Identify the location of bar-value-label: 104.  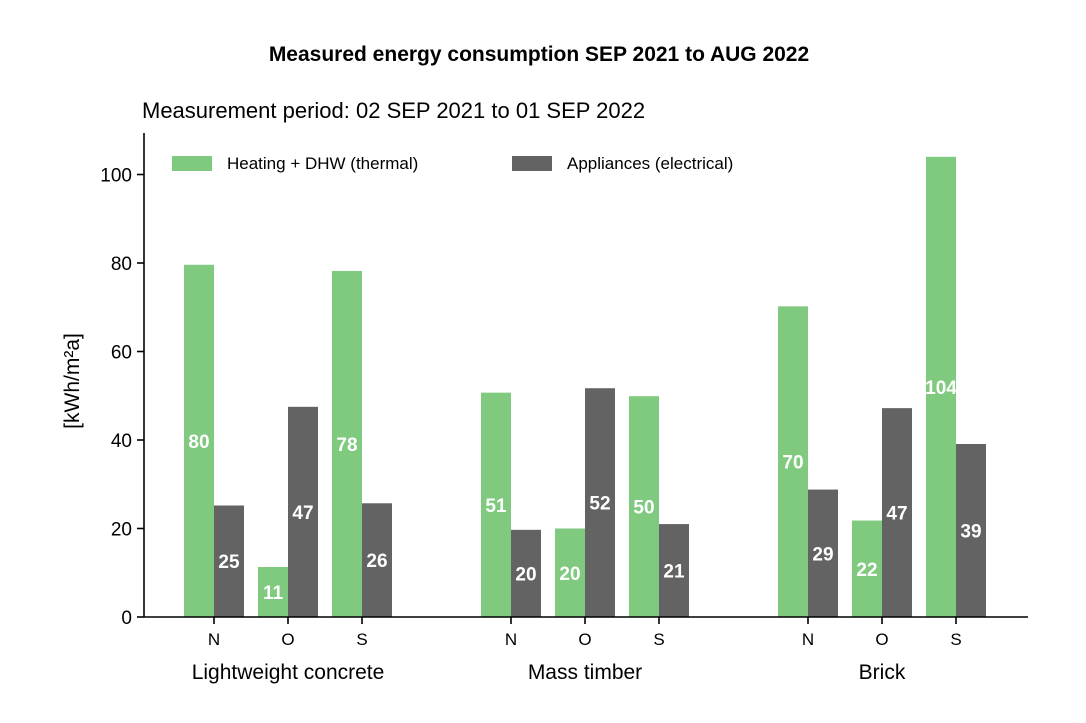
(941, 388).